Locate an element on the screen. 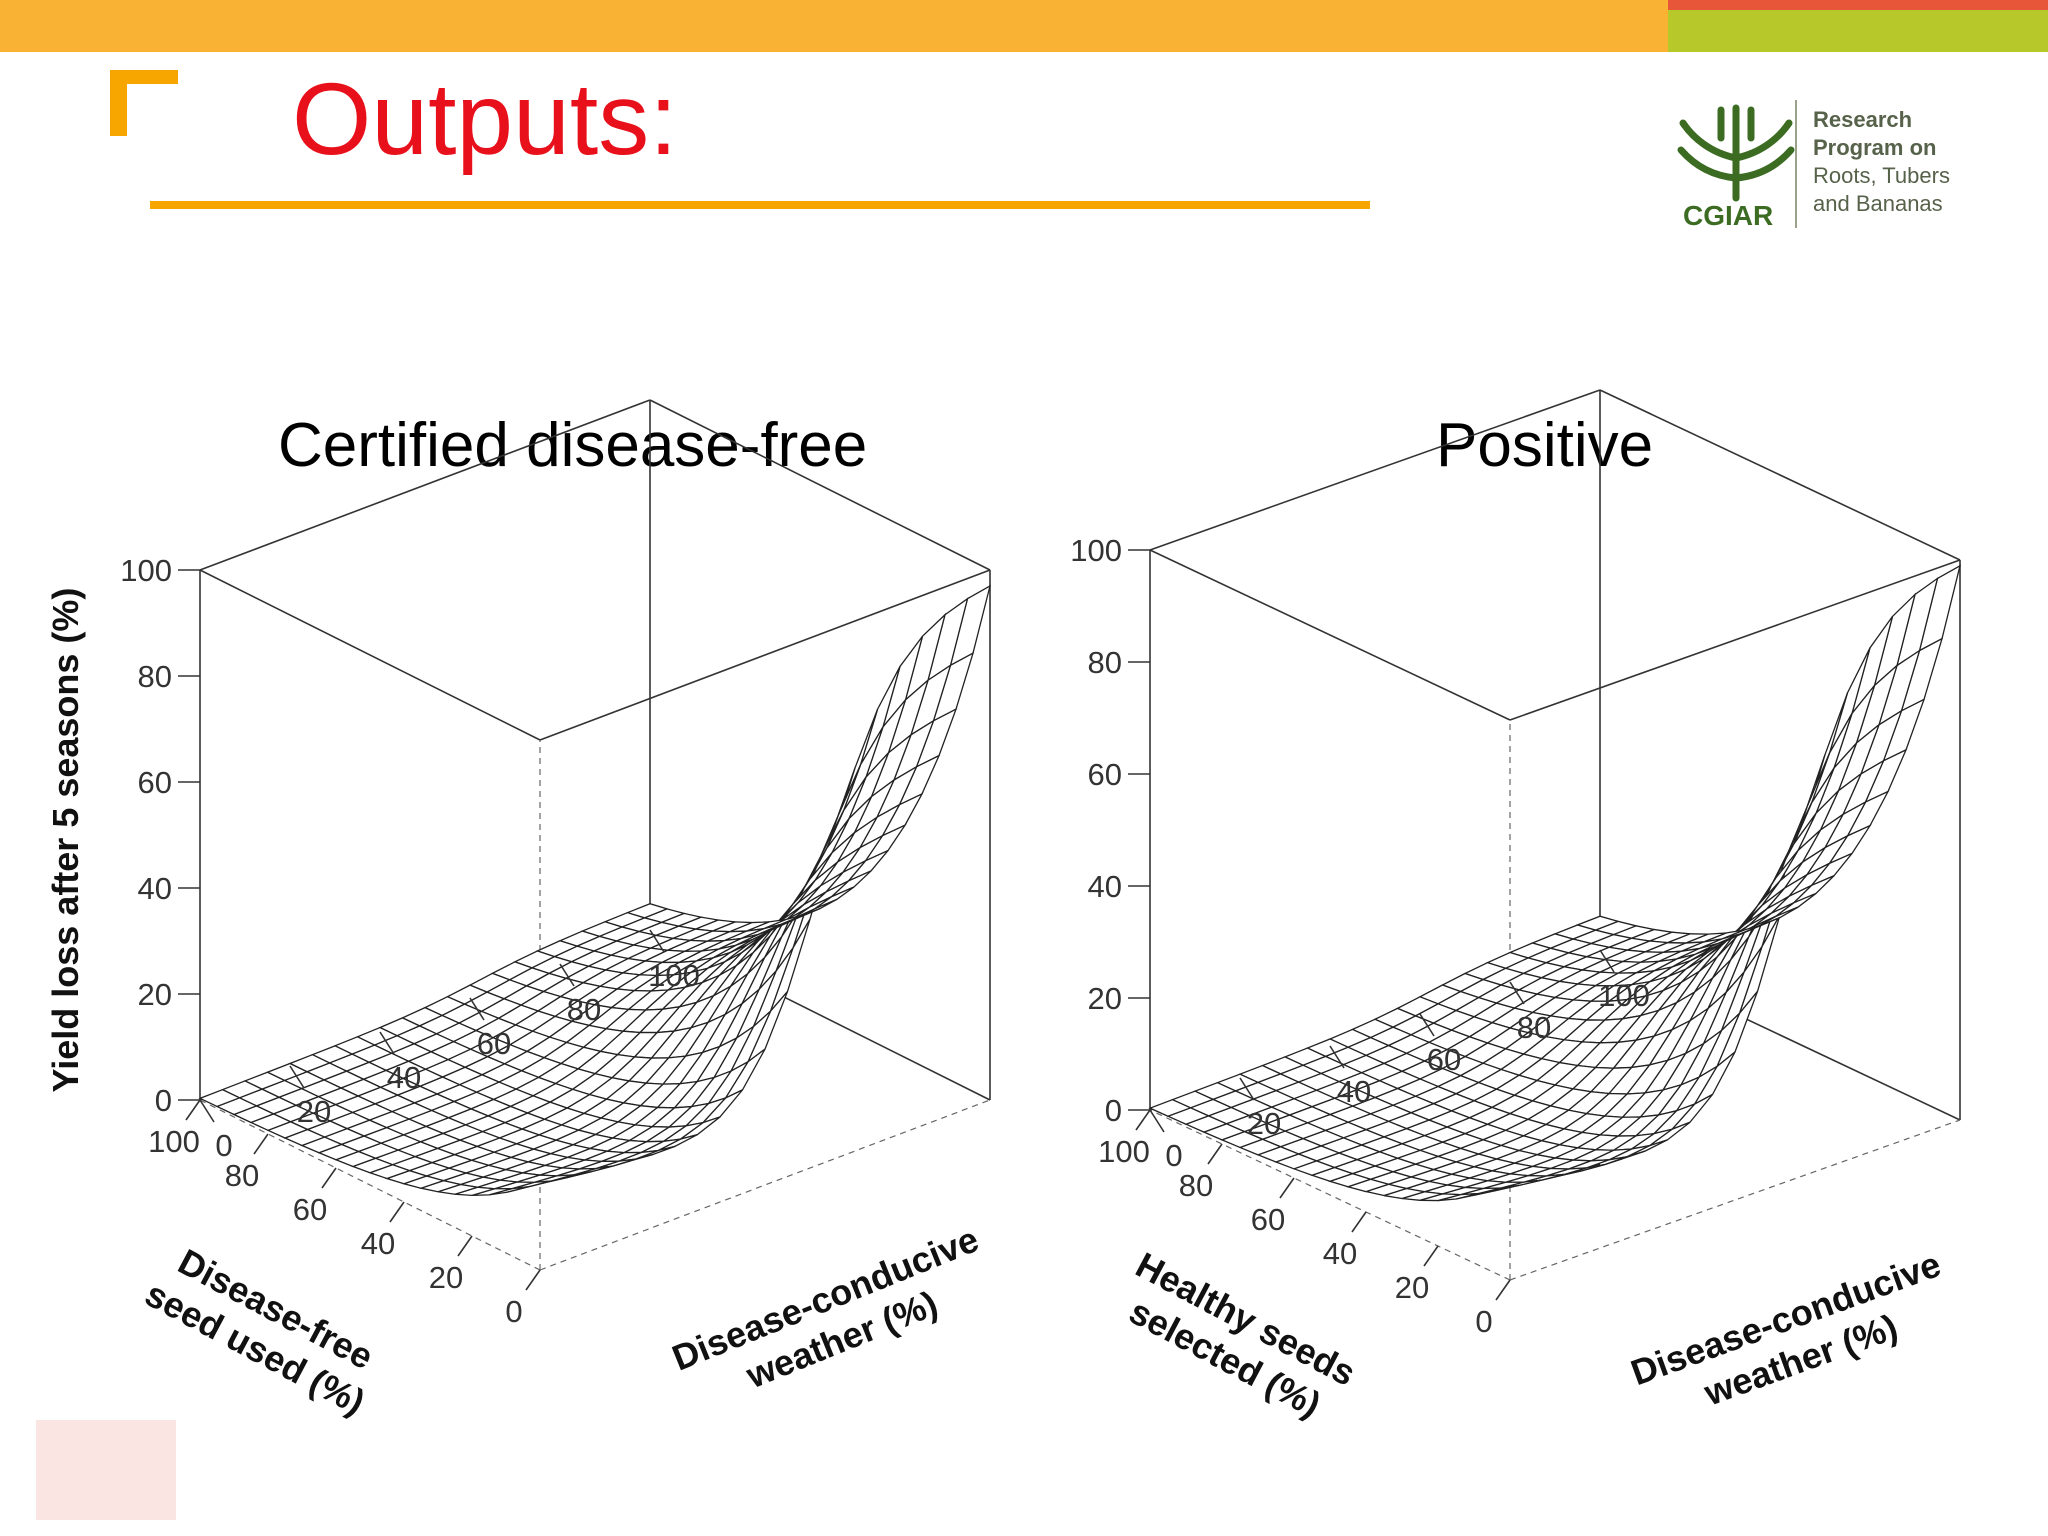 Image resolution: width=2048 pixels, height=1536 pixels. top-bar-red is located at coordinates (1858, 5).